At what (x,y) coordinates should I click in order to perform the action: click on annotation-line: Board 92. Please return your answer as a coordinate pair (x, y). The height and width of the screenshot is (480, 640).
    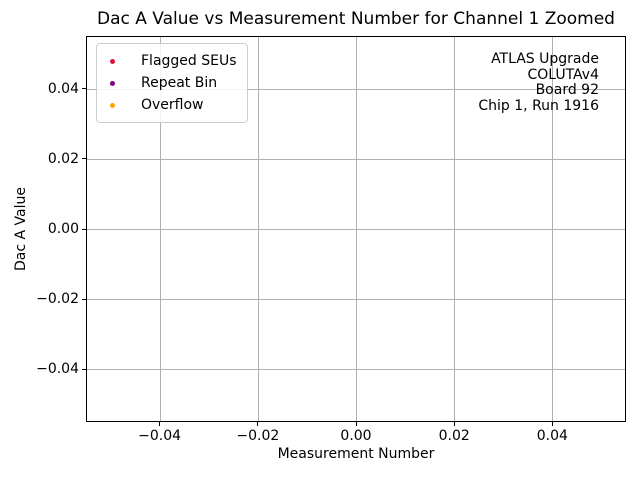
    Looking at the image, I should click on (567, 90).